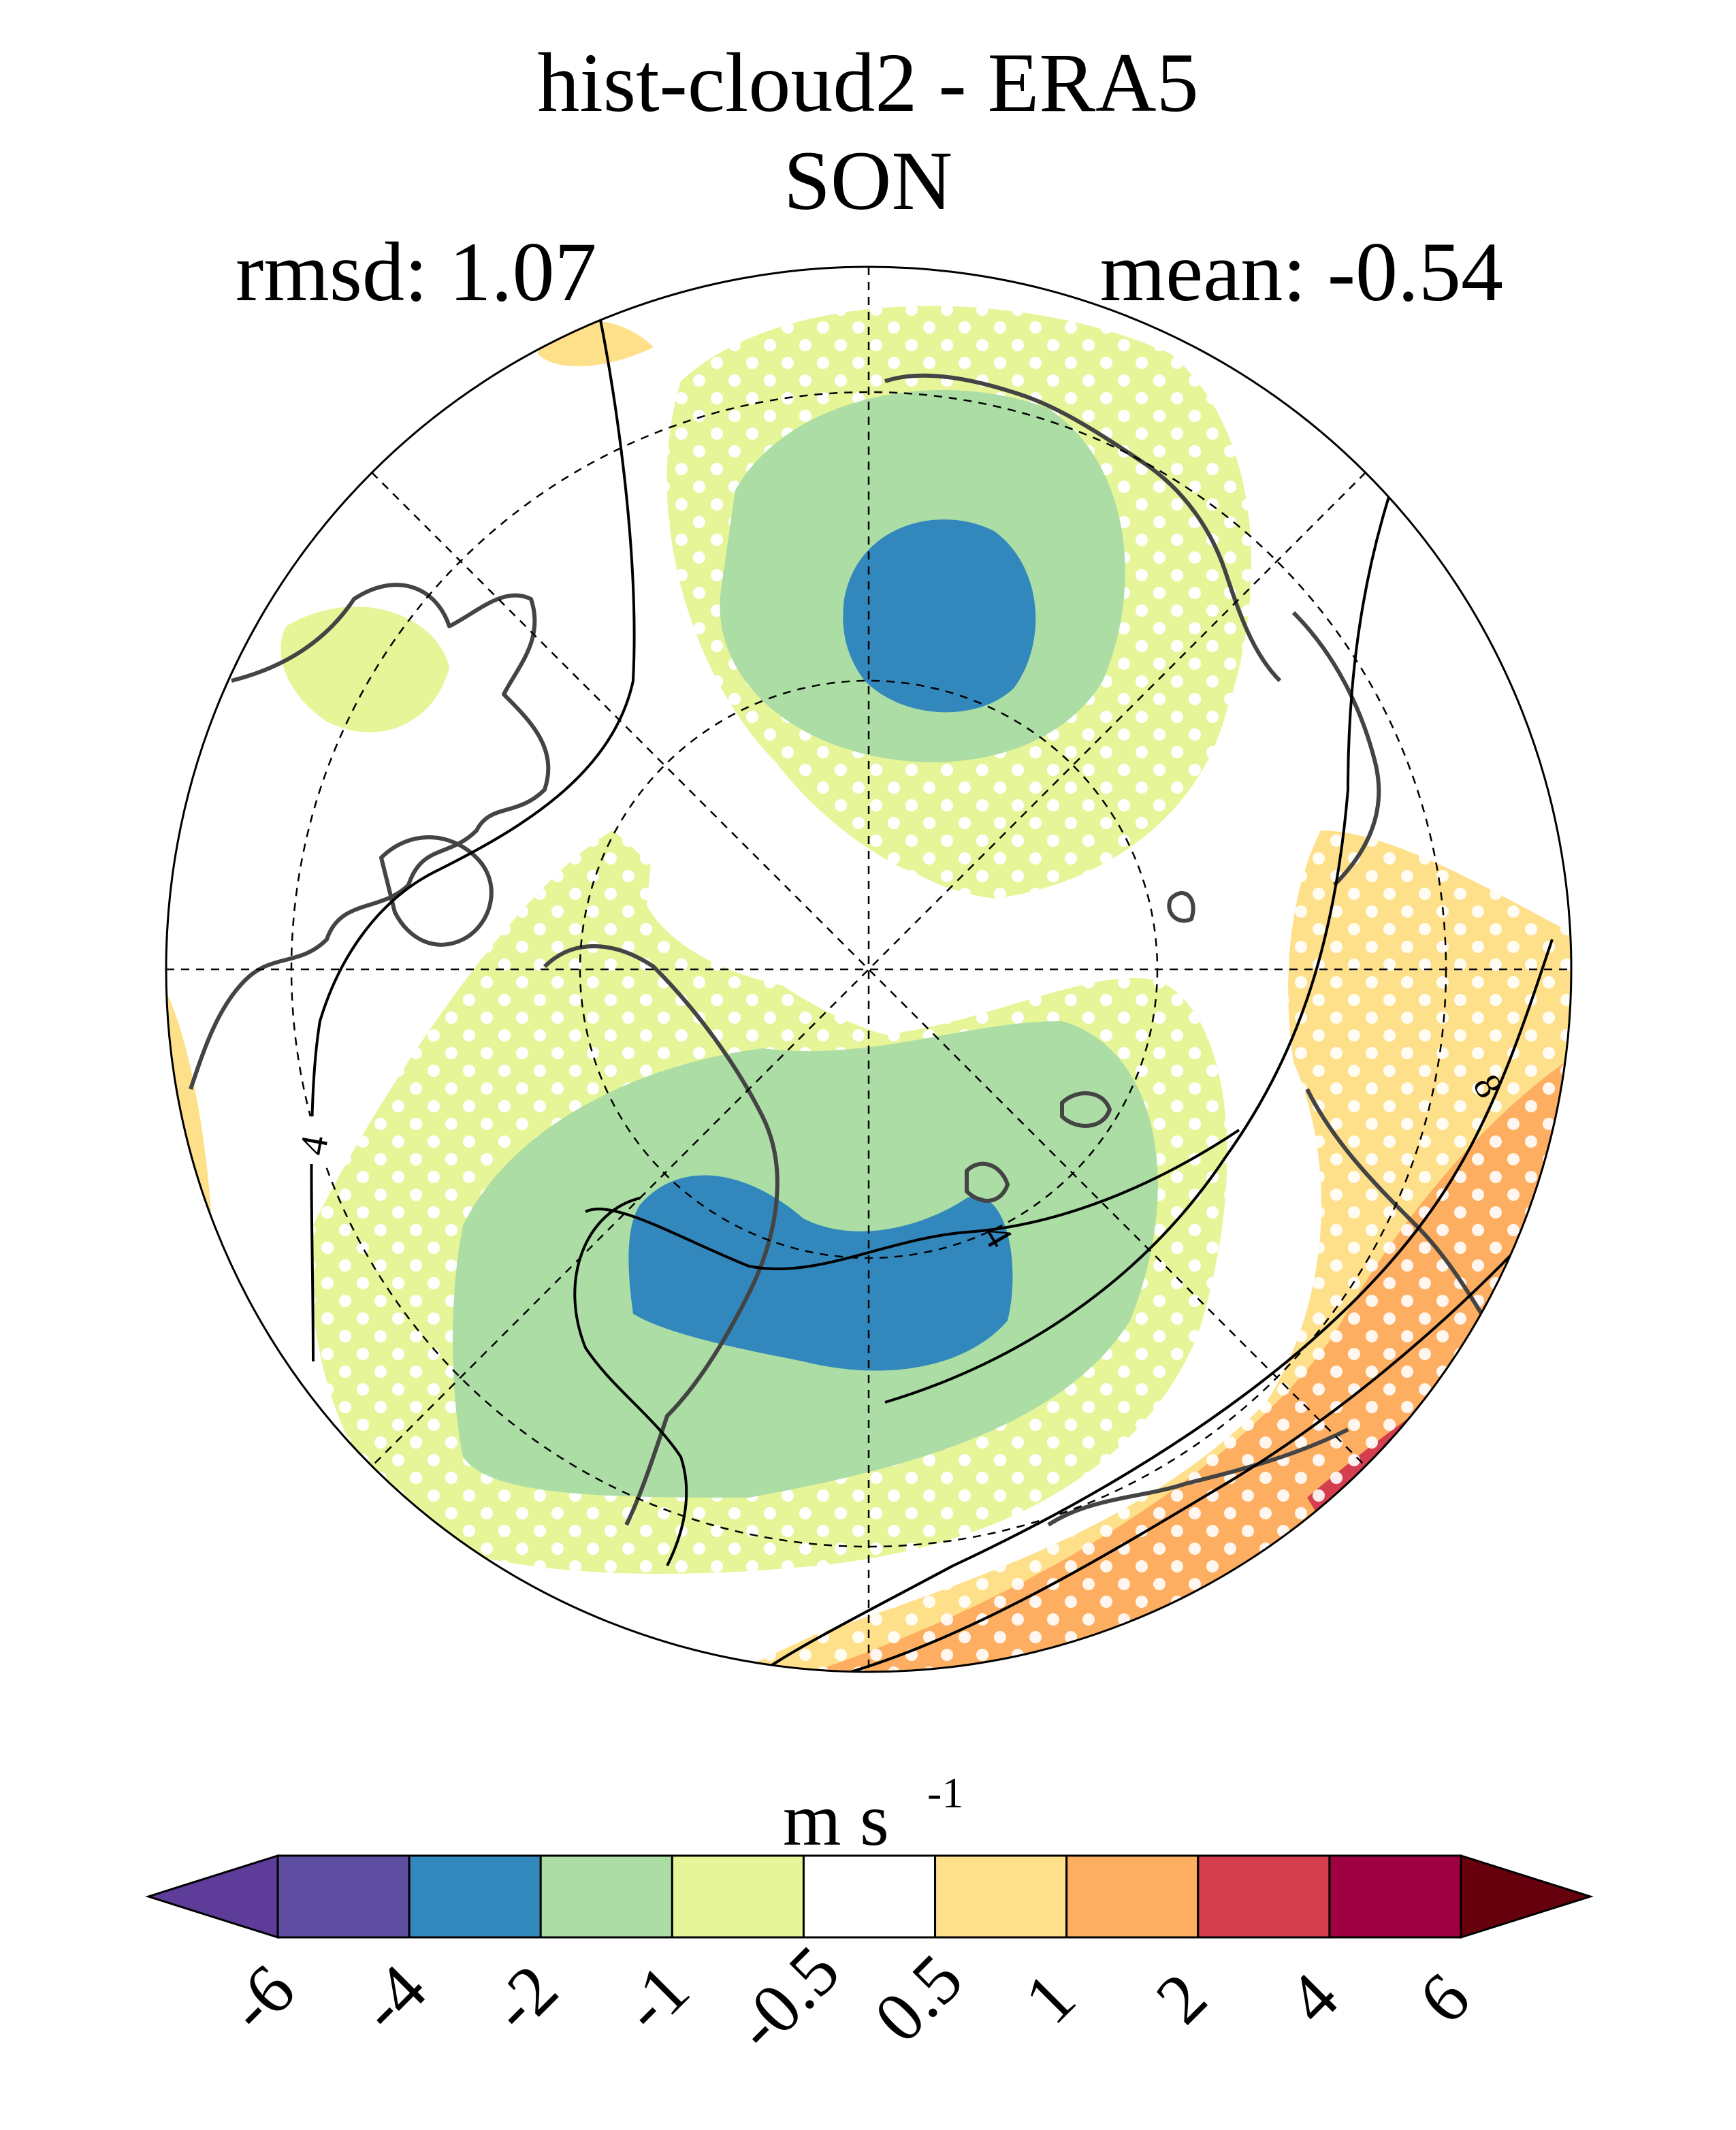  Describe the element at coordinates (261, 1998) in the screenshot. I see `colorbar-tick-label: -6` at that location.